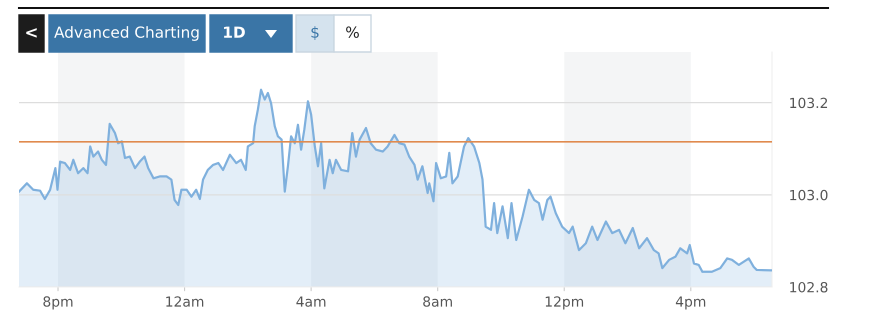 This screenshot has height=322, width=870. Describe the element at coordinates (185, 301) in the screenshot. I see `x-tick-label: 12am` at that location.